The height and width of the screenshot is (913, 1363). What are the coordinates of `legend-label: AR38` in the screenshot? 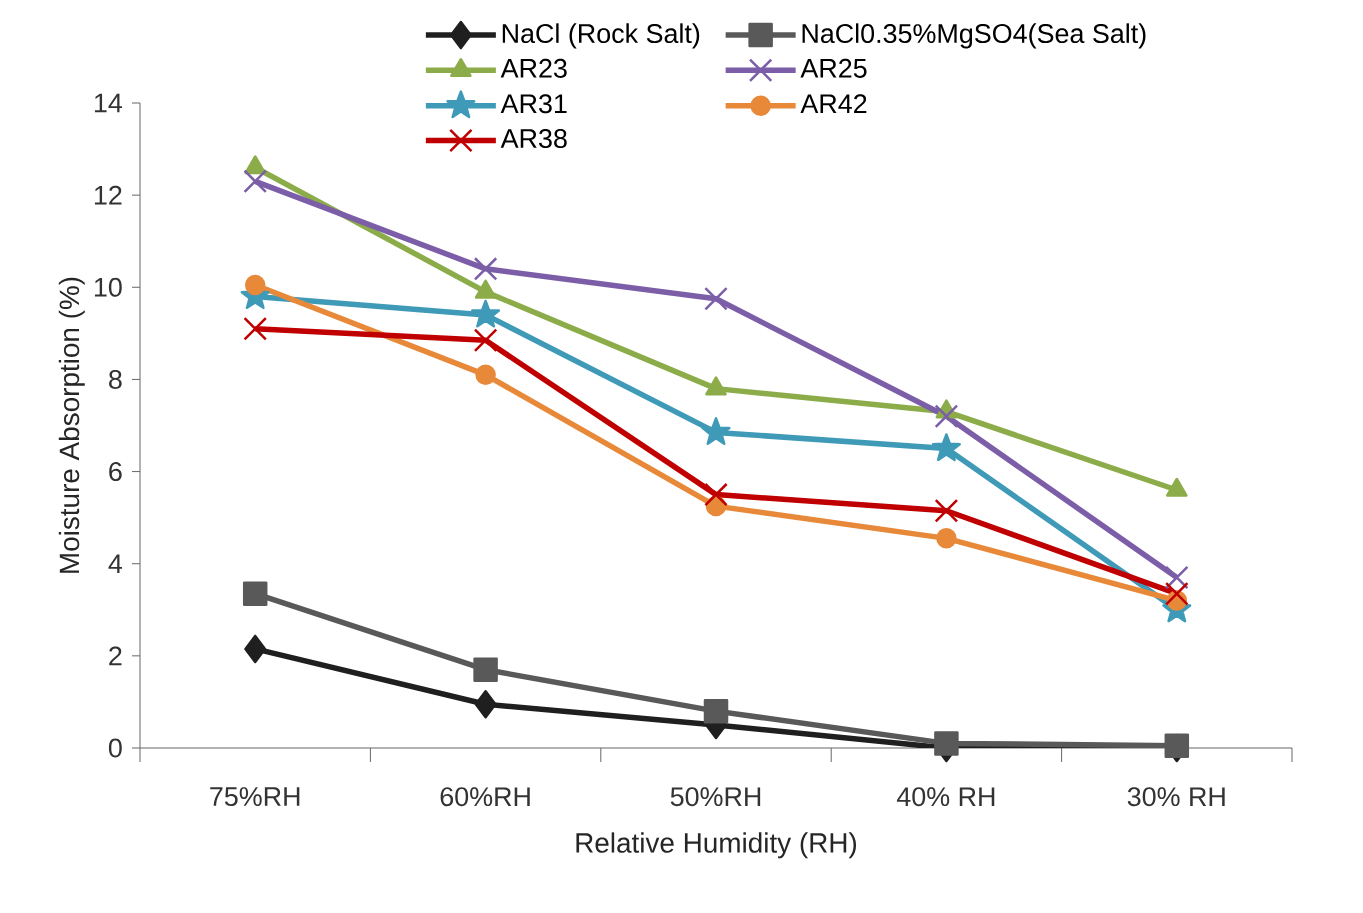 It's located at (533, 139).